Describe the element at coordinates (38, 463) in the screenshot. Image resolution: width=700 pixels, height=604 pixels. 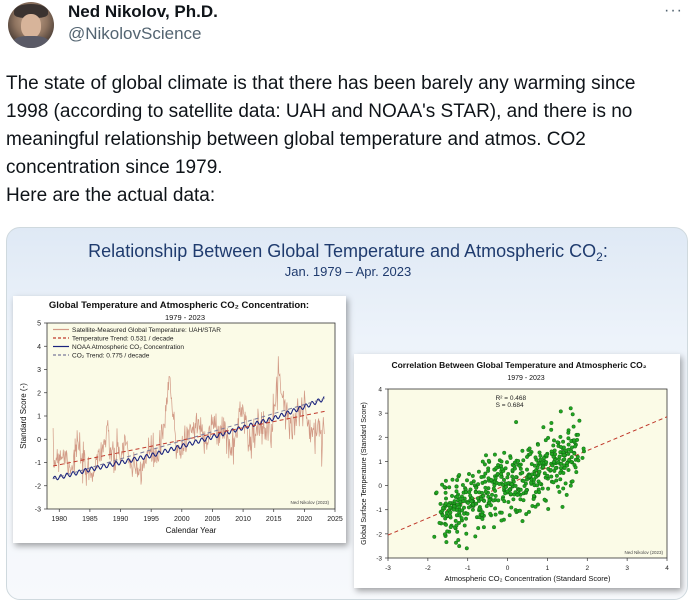
I see `y-tick-label: -1` at that location.